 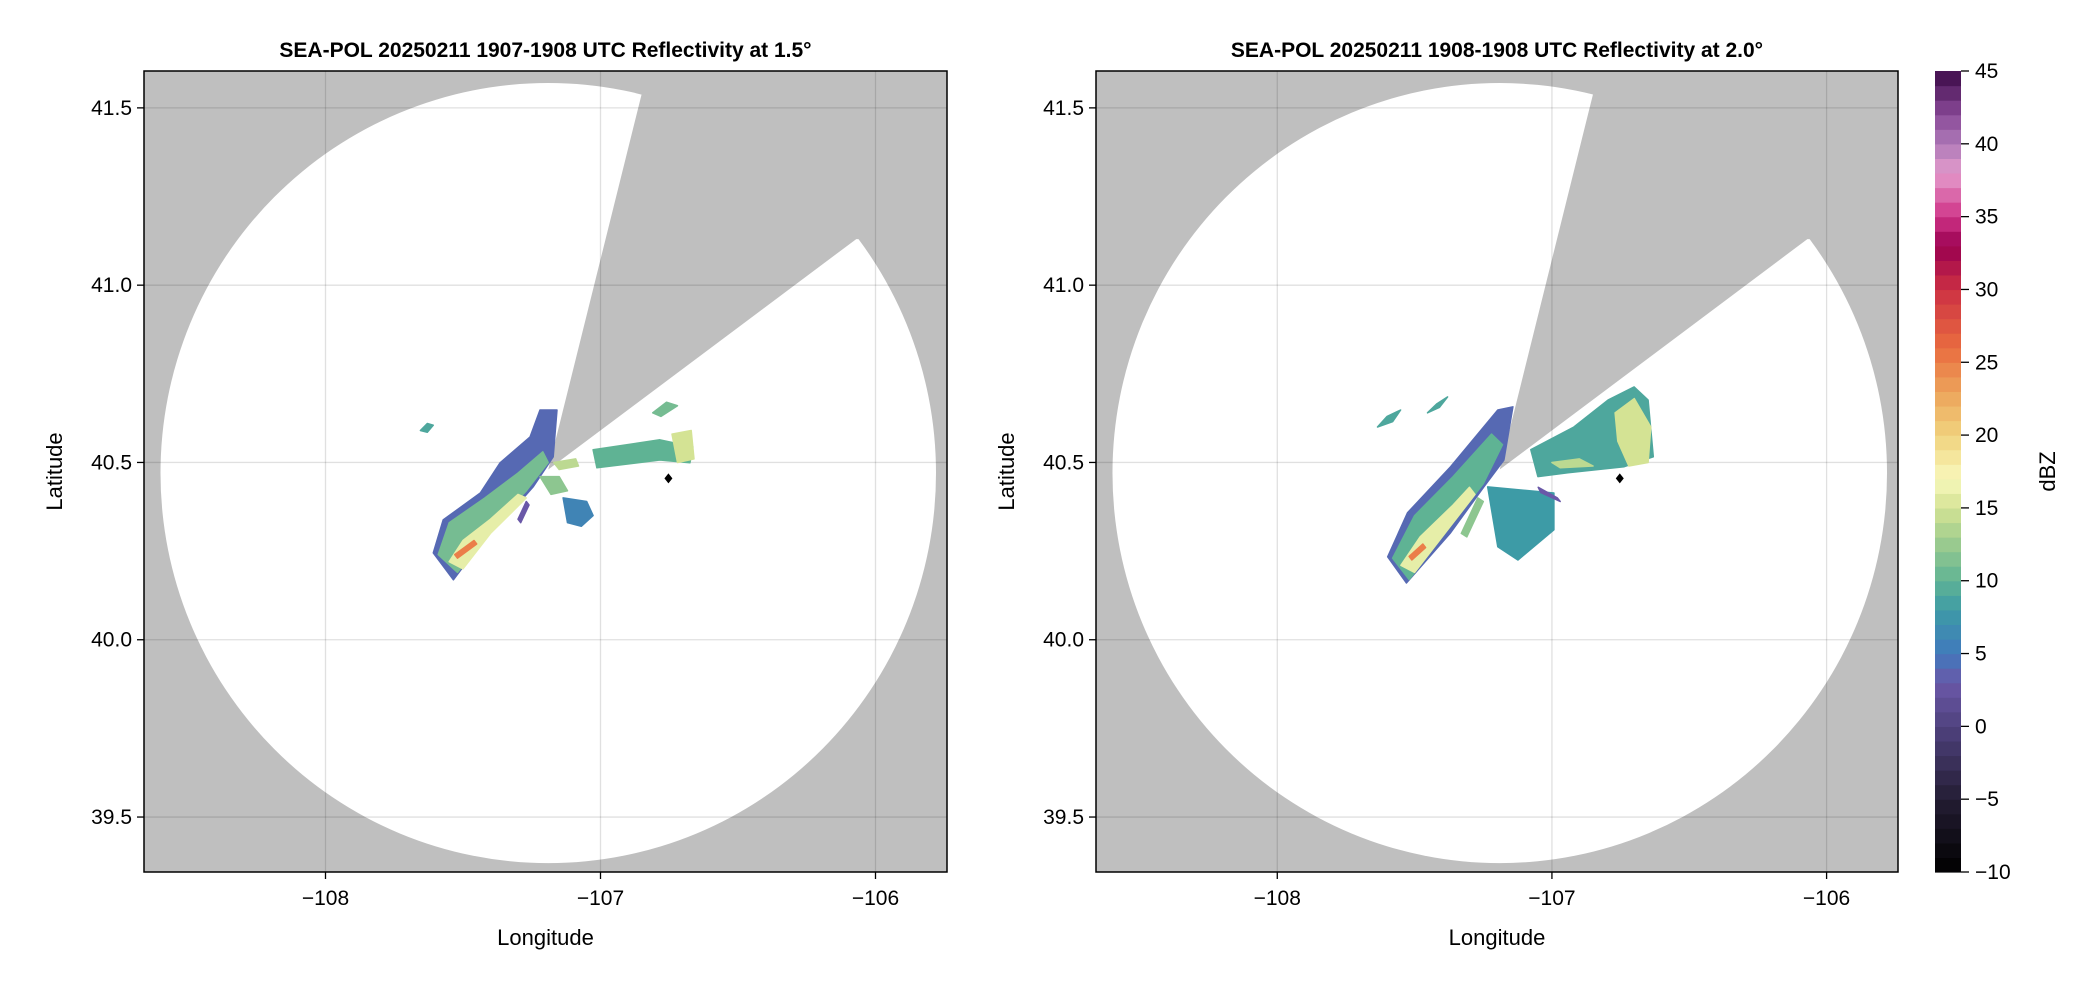 I want to click on colorbar-label: dBZ, so click(x=2047, y=471).